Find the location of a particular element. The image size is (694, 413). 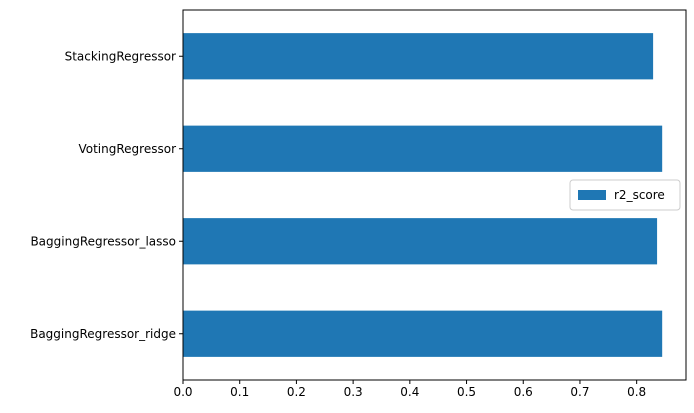

y-tick-label: VotingRegressor is located at coordinates (127, 149).